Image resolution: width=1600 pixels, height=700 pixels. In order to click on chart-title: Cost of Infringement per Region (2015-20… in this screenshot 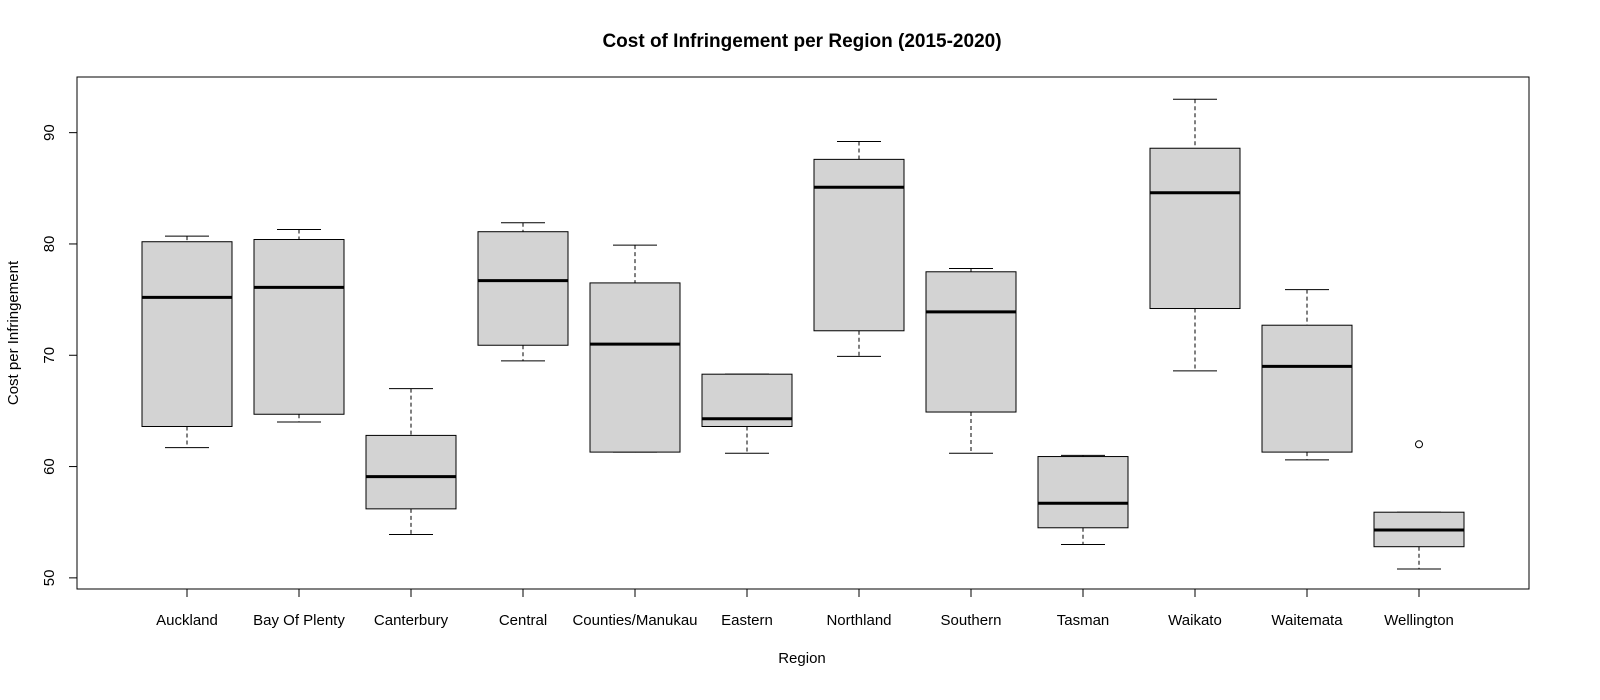, I will do `click(801, 41)`.